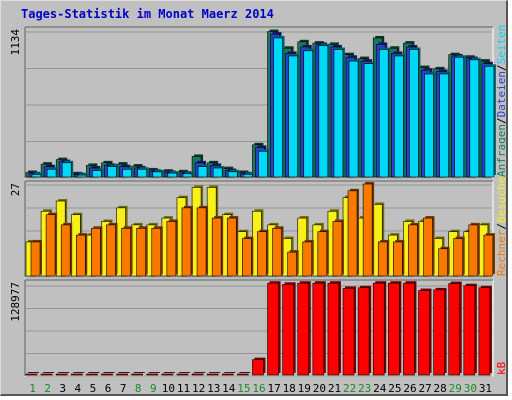  Describe the element at coordinates (501, 200) in the screenshot. I see `legend-entry: Besuche` at that location.